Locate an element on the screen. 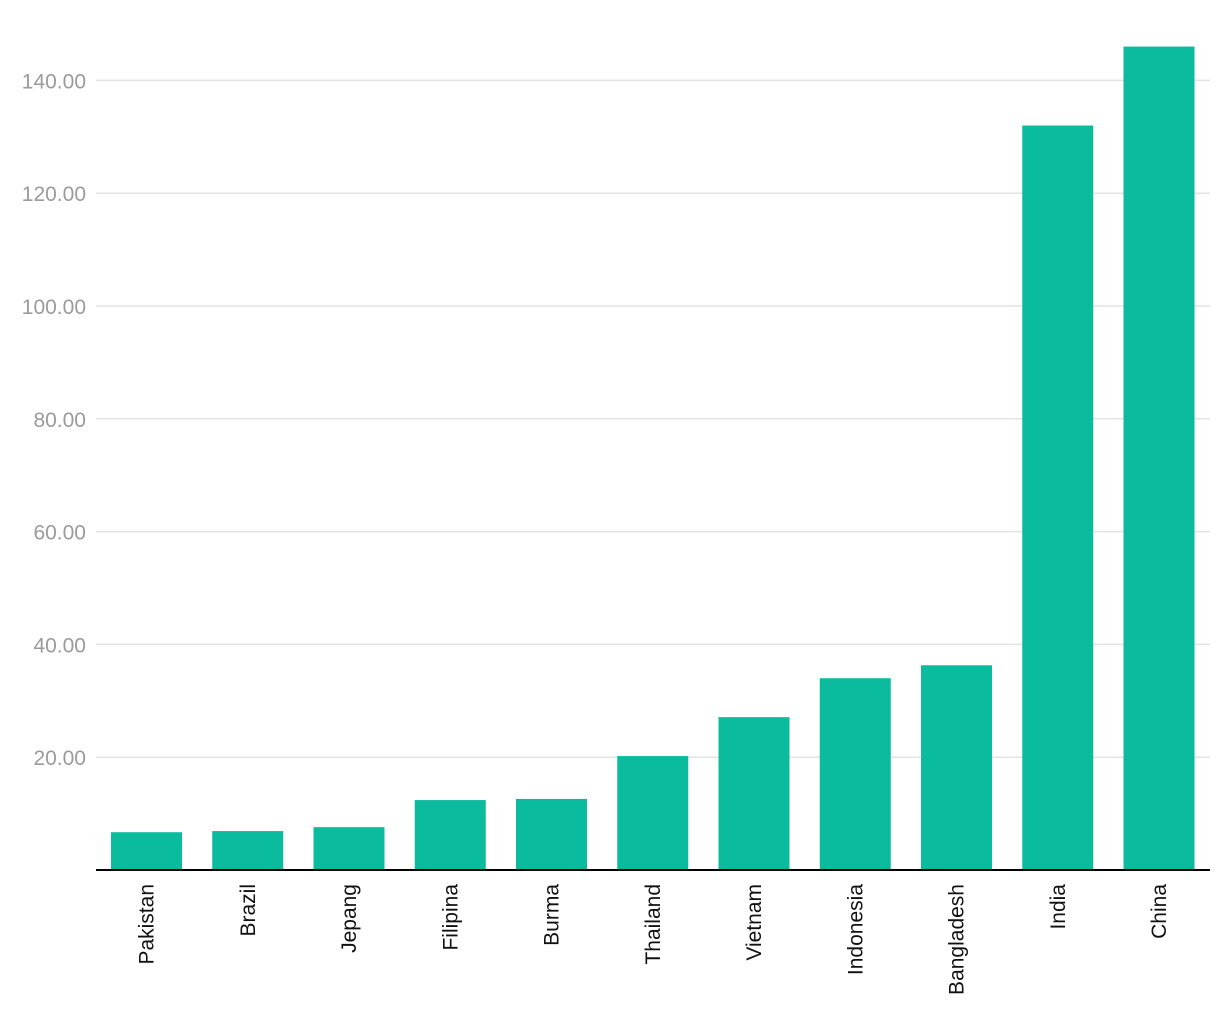 This screenshot has height=1020, width=1220. x-tick-label: India is located at coordinates (1058, 907).